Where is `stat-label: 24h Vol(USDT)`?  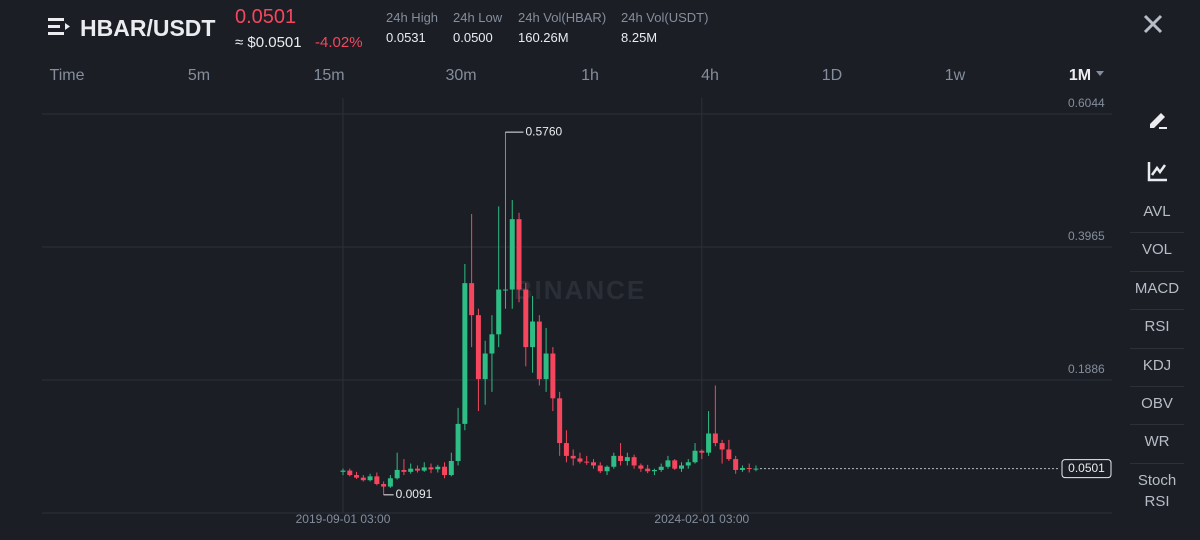 stat-label: 24h Vol(USDT) is located at coordinates (665, 17).